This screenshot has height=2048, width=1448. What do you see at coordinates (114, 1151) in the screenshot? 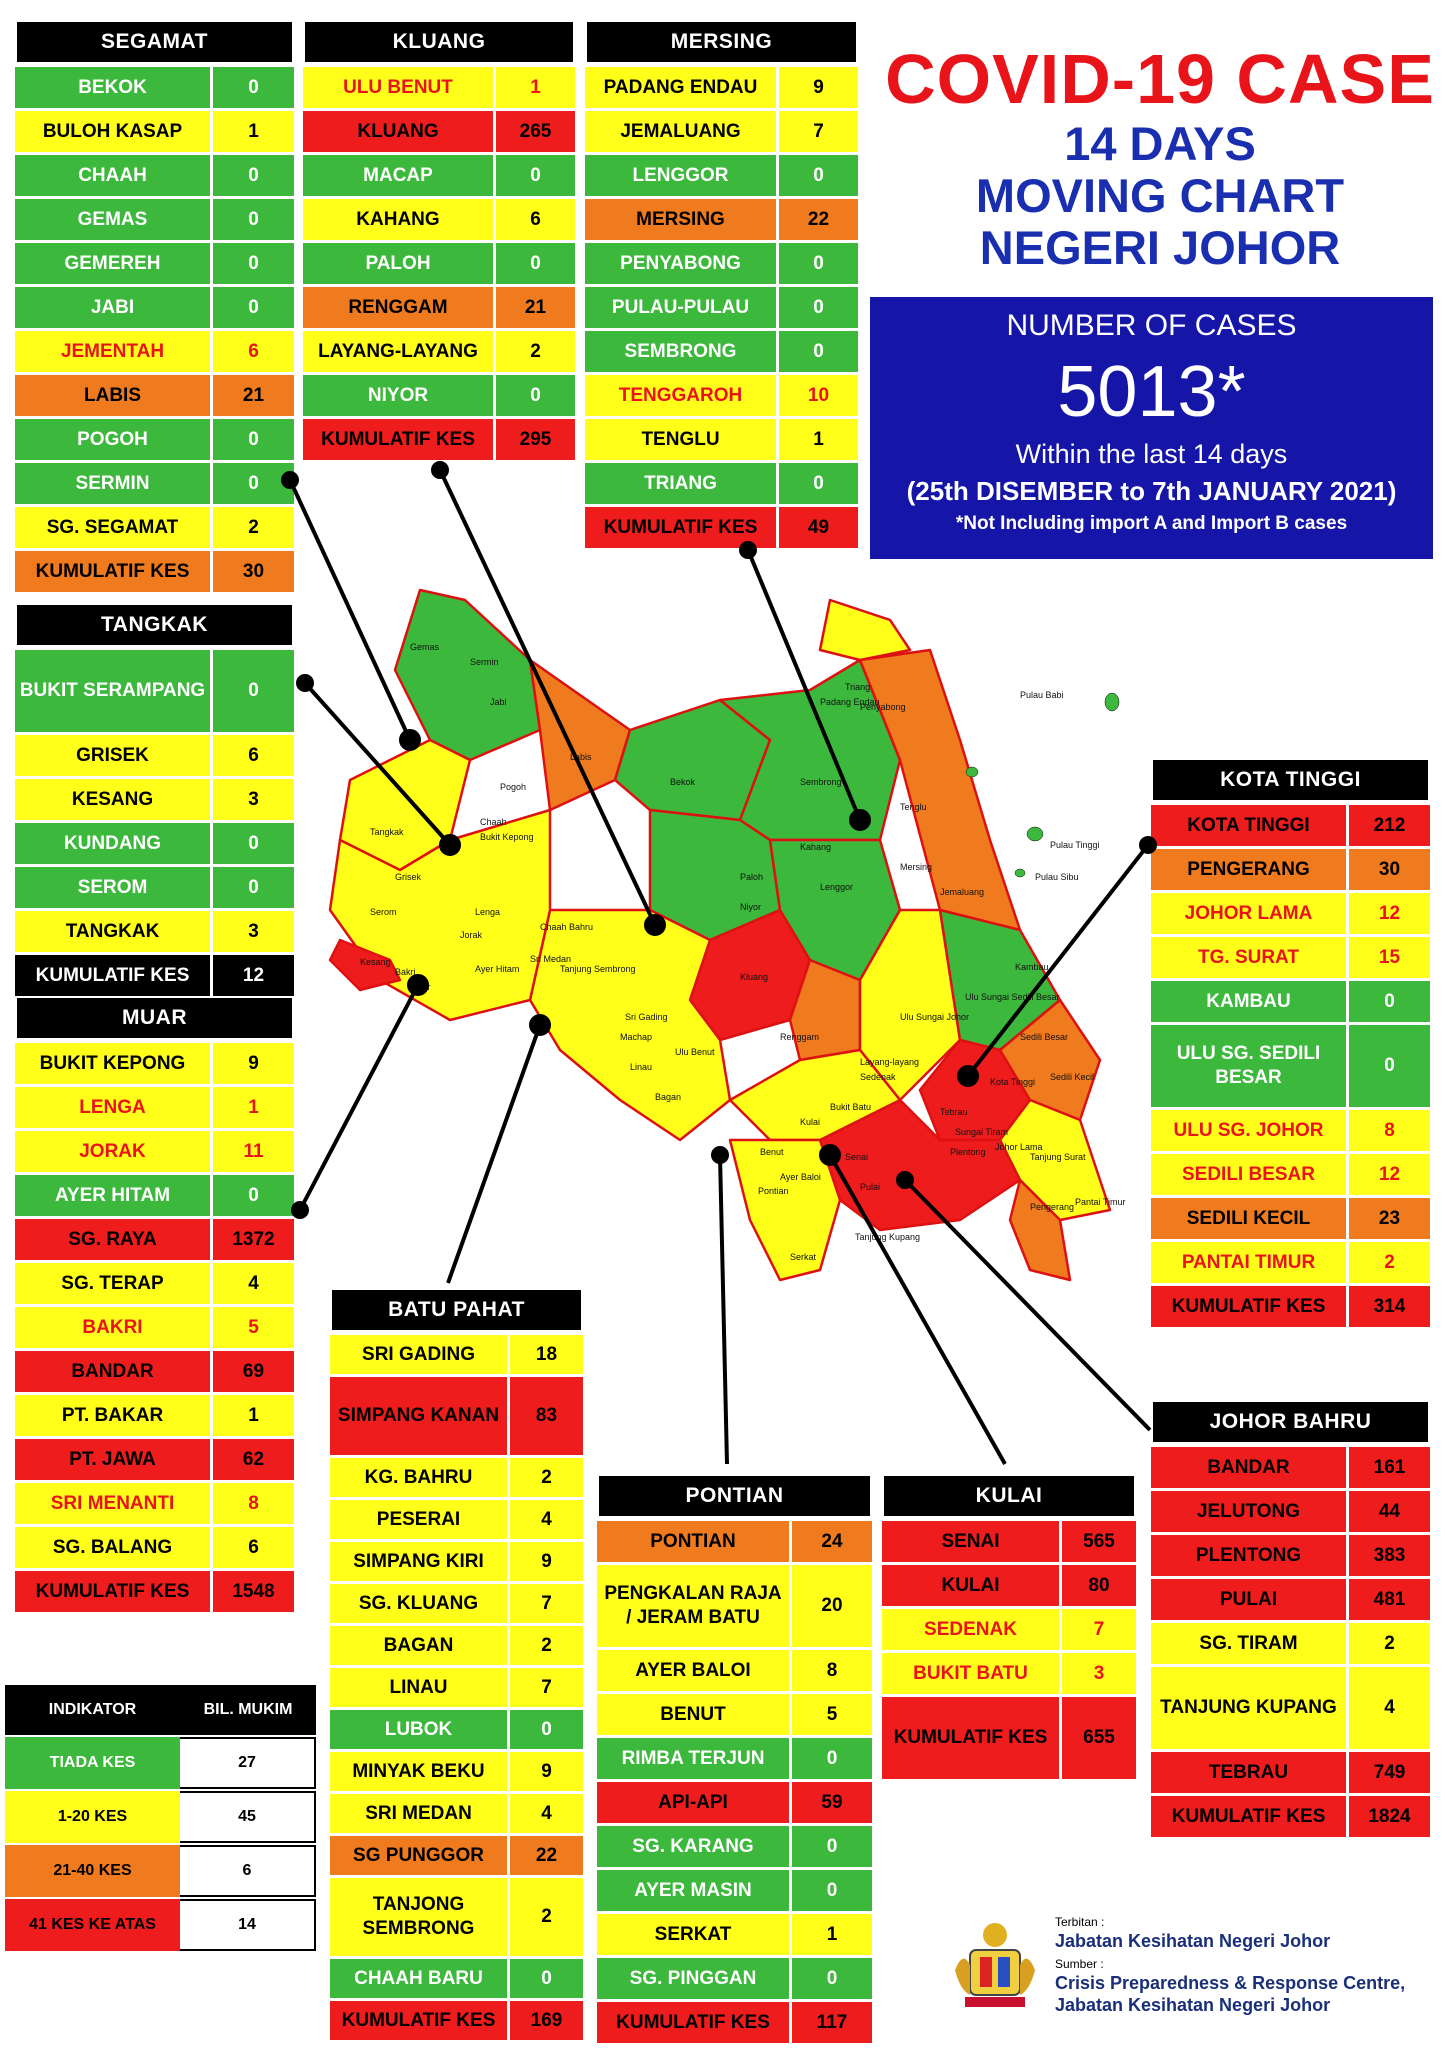
I see `mukim-name: JORAK` at bounding box center [114, 1151].